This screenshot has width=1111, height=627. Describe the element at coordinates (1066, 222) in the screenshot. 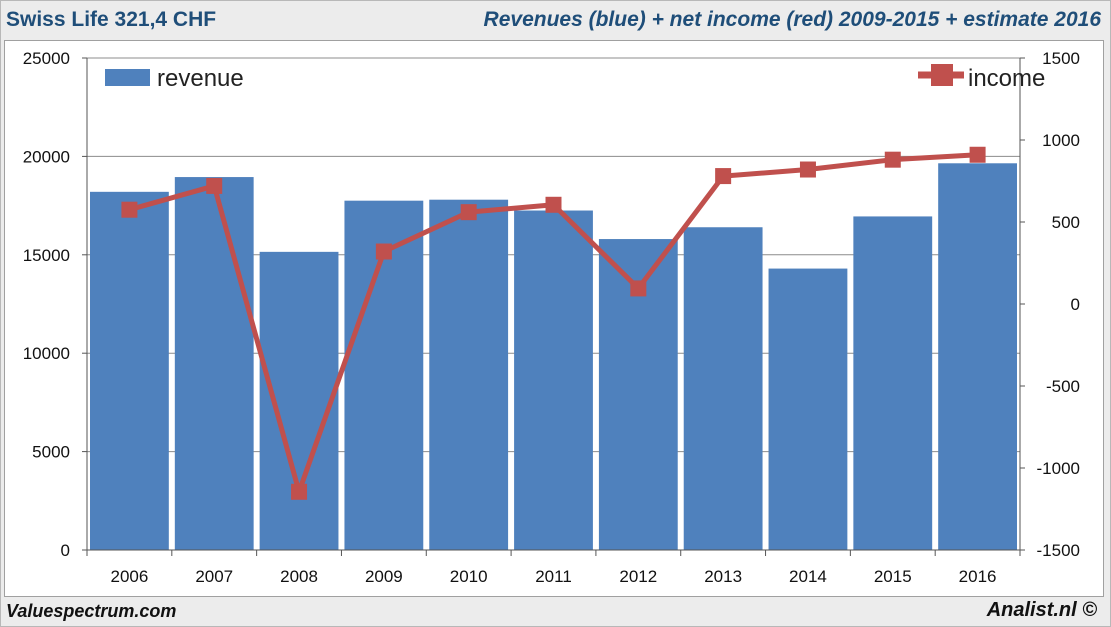

I see `right-axis-tick-label: 500` at that location.